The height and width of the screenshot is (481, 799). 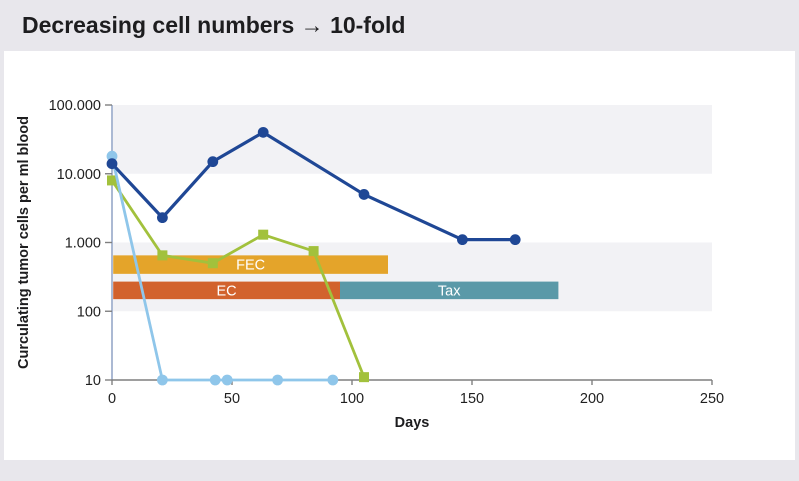 I want to click on treatment-bar-fec, so click(x=250, y=264).